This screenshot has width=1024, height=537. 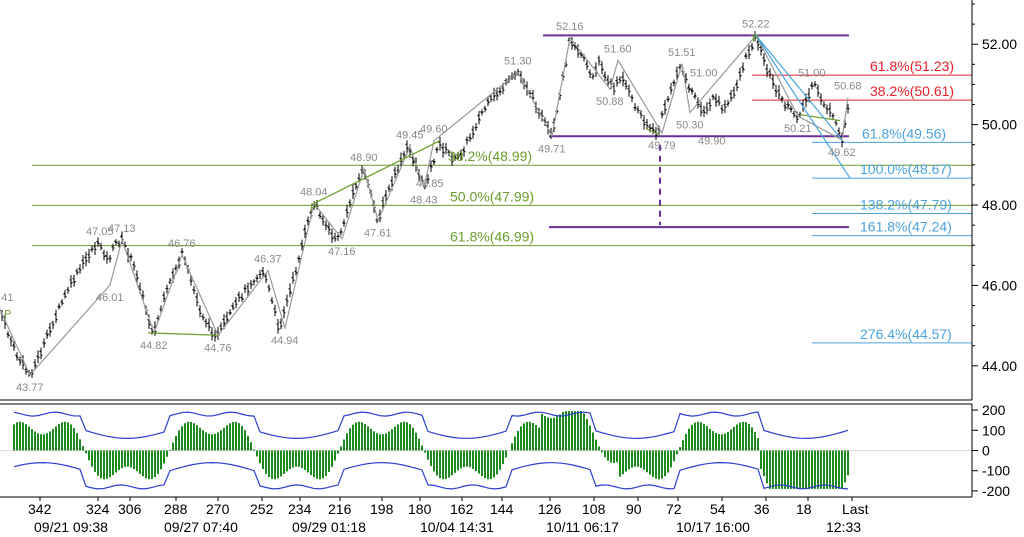 I want to click on price-label: 51.00, so click(x=812, y=73).